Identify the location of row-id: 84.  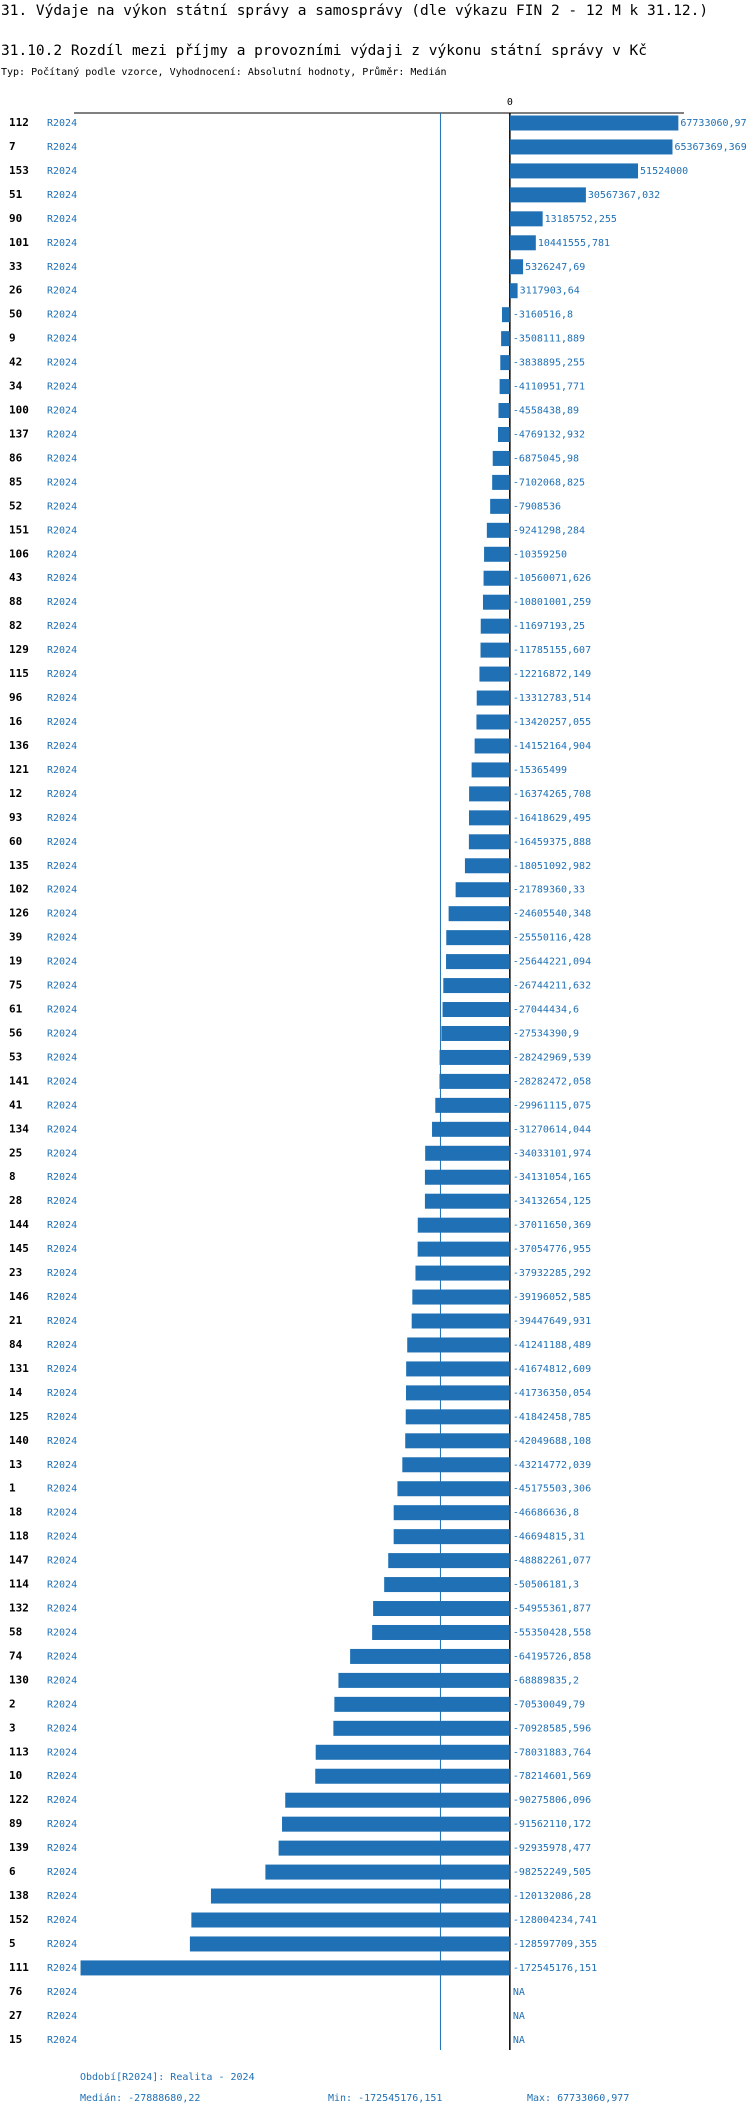
(16, 1344).